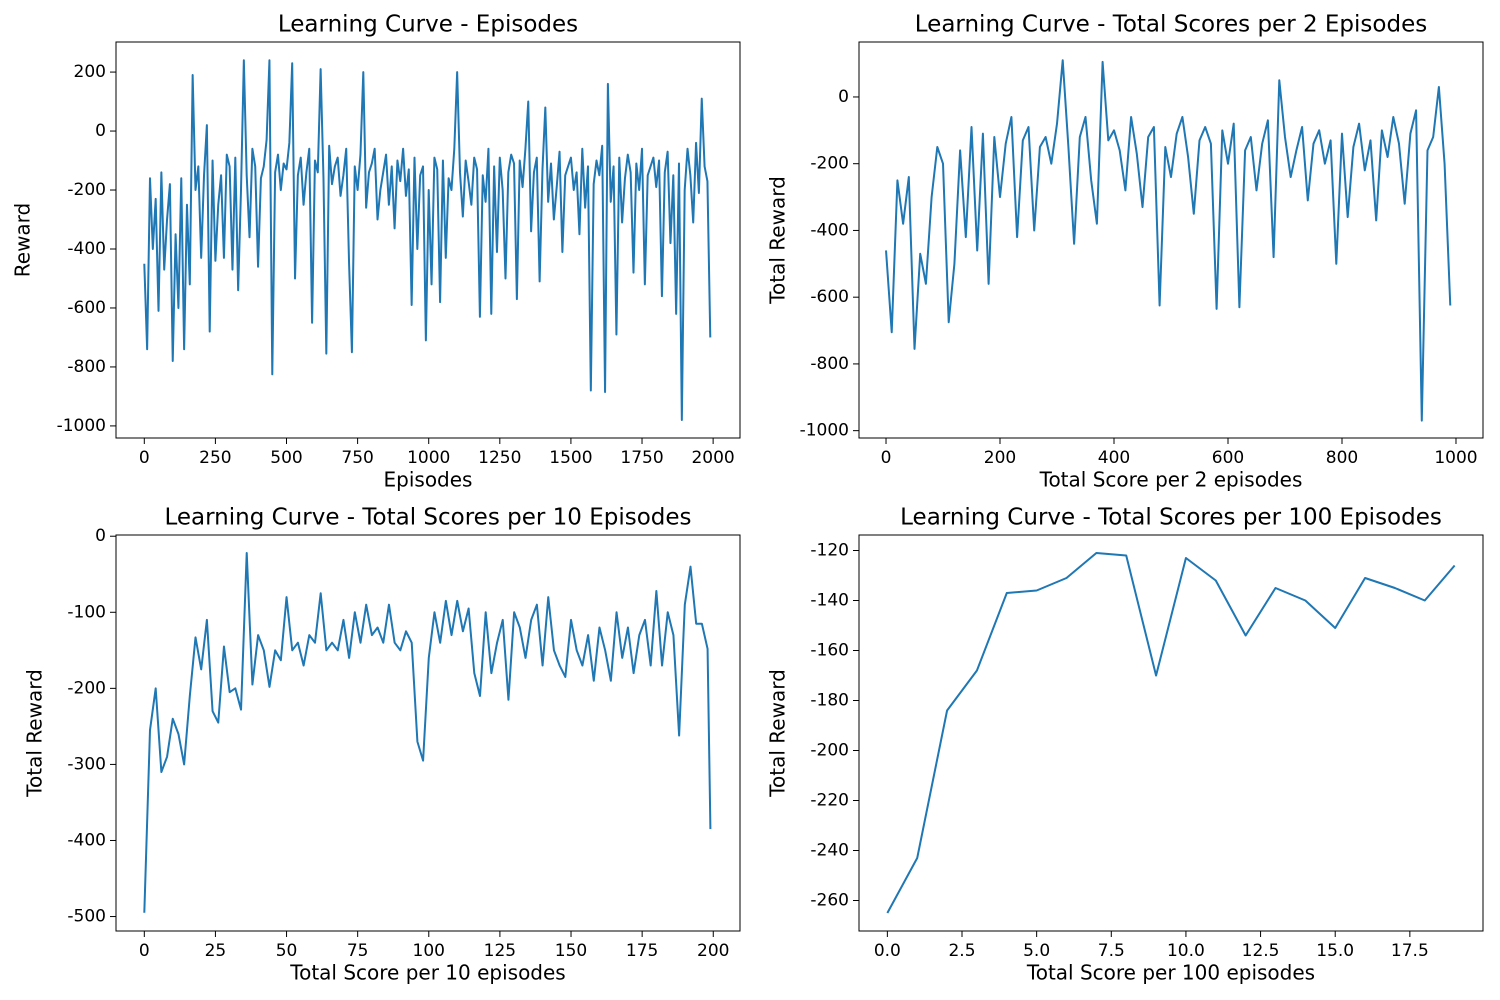 The height and width of the screenshot is (1000, 1500). I want to click on x-tick-label: 75, so click(358, 951).